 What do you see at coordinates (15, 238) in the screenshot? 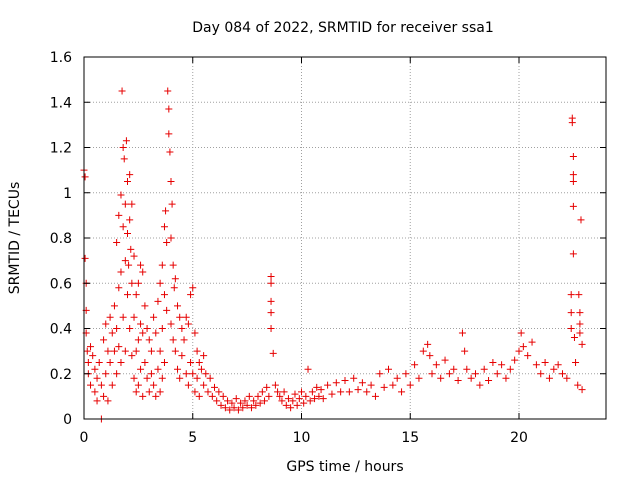
I see `y-axis-label: SRMTID / TECUs` at bounding box center [15, 238].